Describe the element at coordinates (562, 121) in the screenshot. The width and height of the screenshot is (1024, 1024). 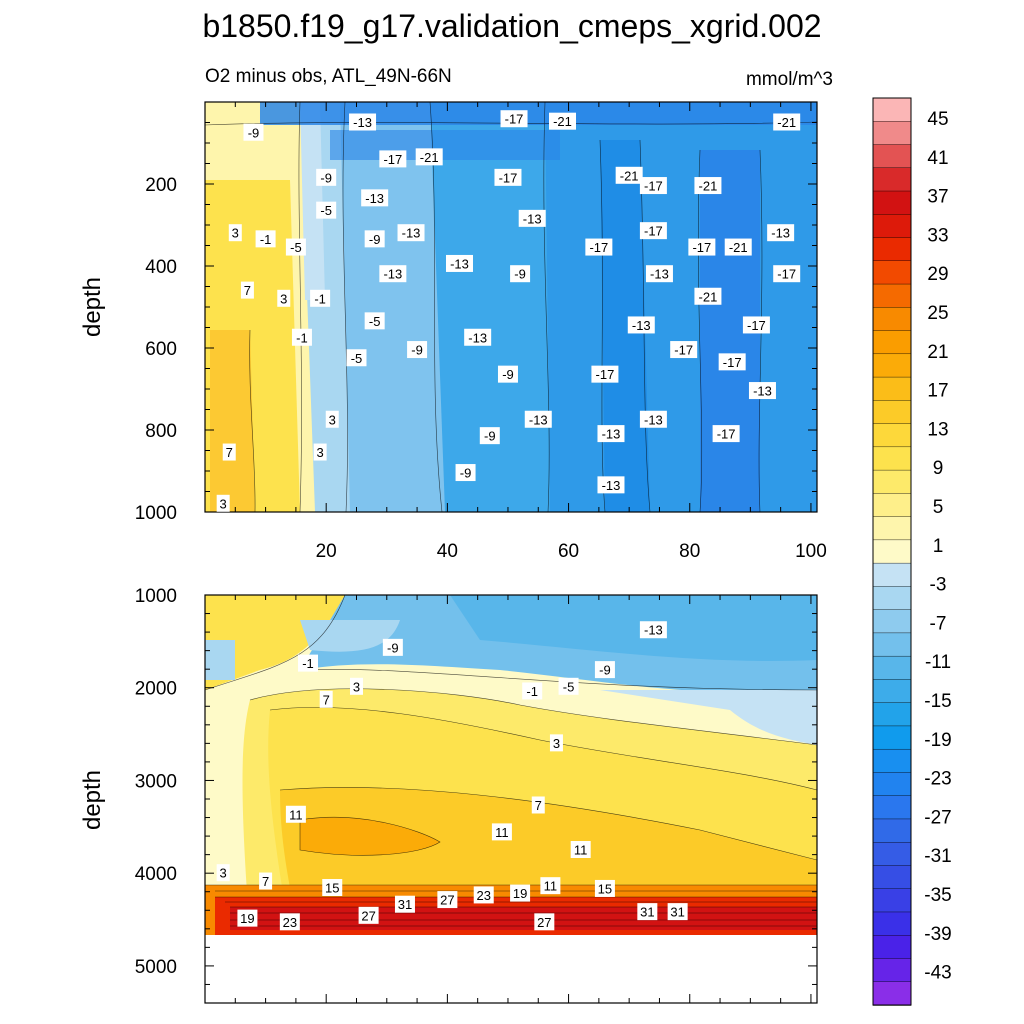
I see `contour-label-text: -21` at that location.